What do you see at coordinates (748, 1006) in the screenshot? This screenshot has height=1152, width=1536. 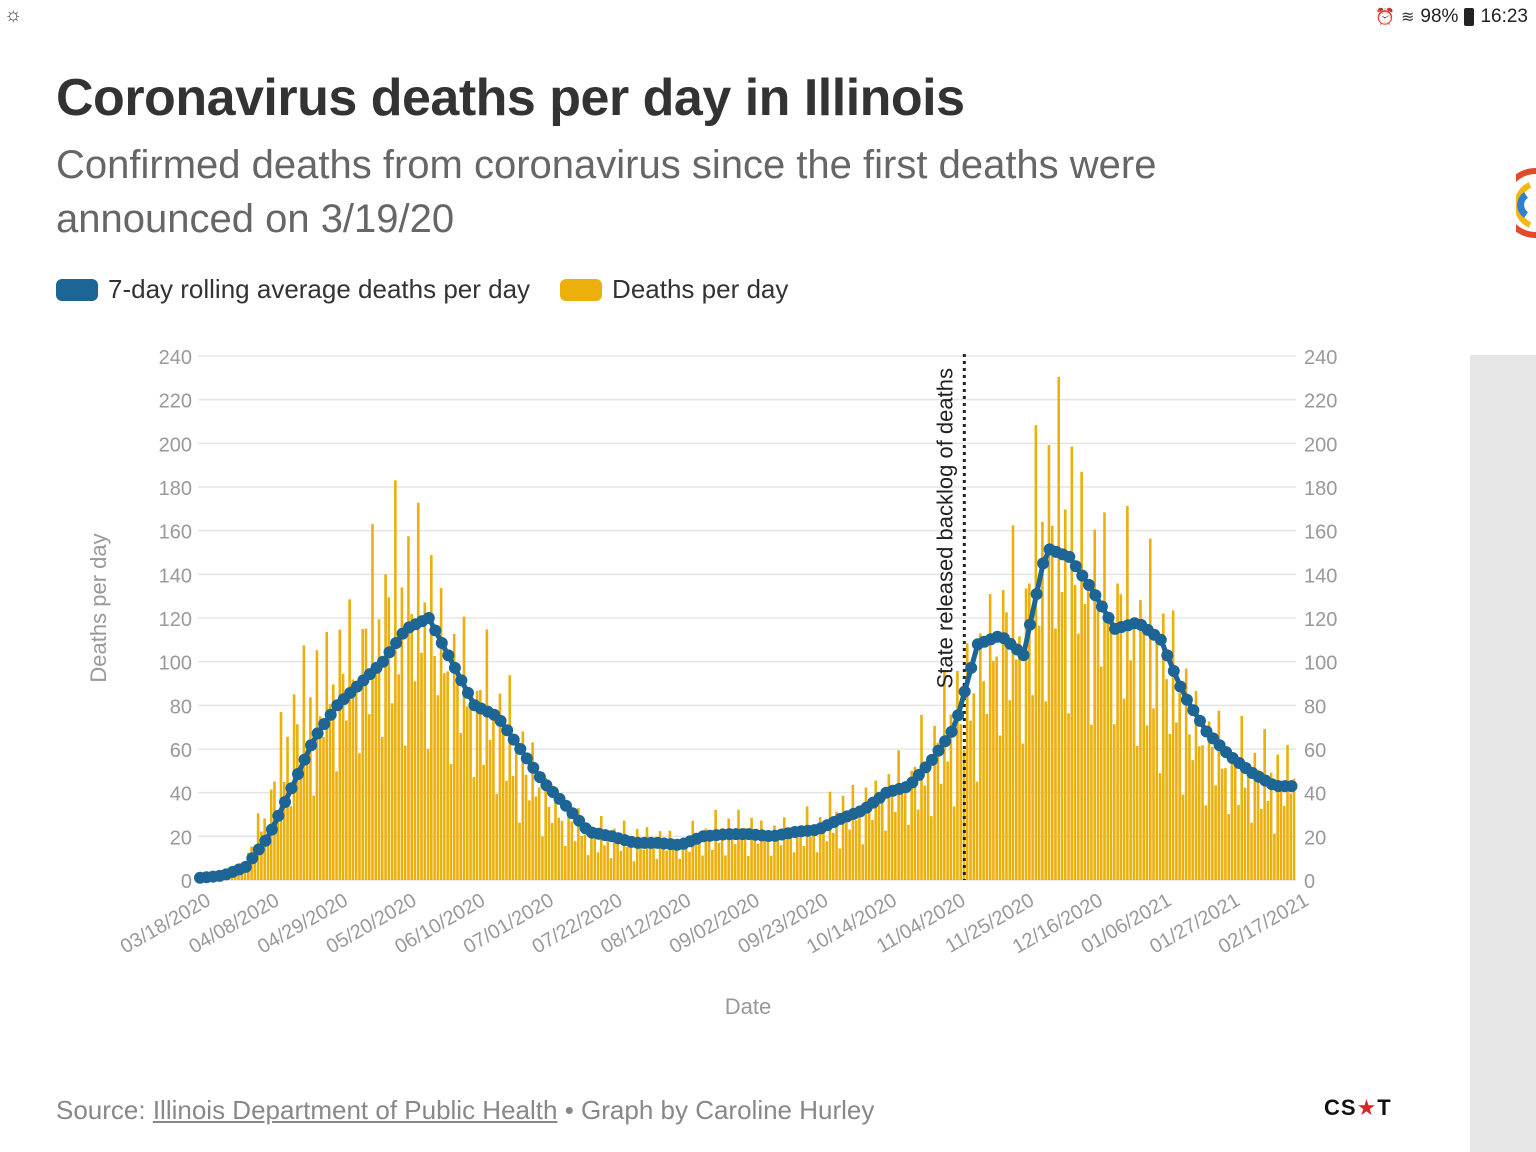 I see `x-axis-title: Date` at bounding box center [748, 1006].